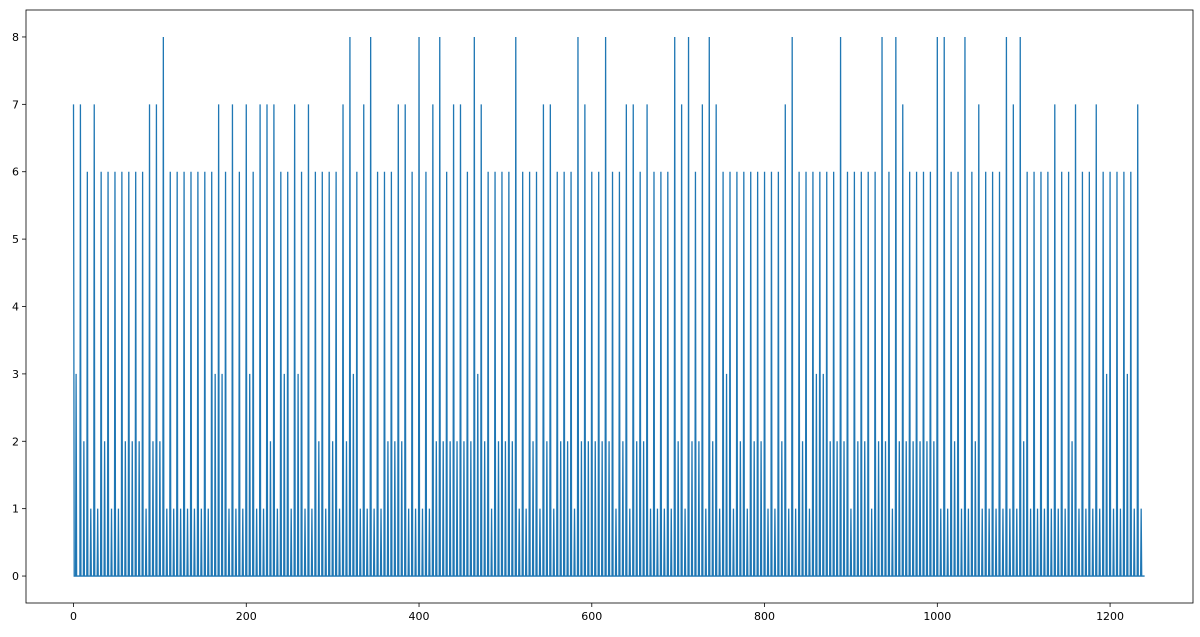 The height and width of the screenshot is (637, 1200). What do you see at coordinates (246, 616) in the screenshot?
I see `x-tick-label: 200` at bounding box center [246, 616].